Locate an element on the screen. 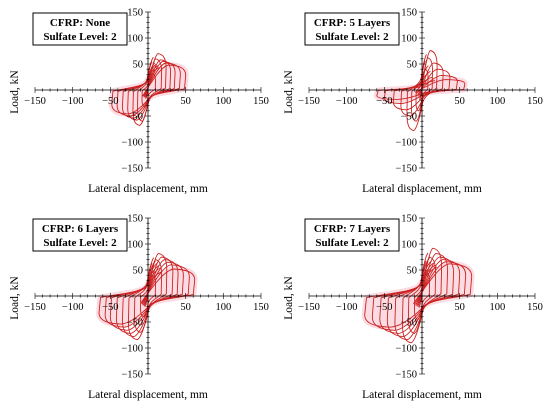  annotation-cfrp: CFRP: 5 Layers is located at coordinates (352, 23).